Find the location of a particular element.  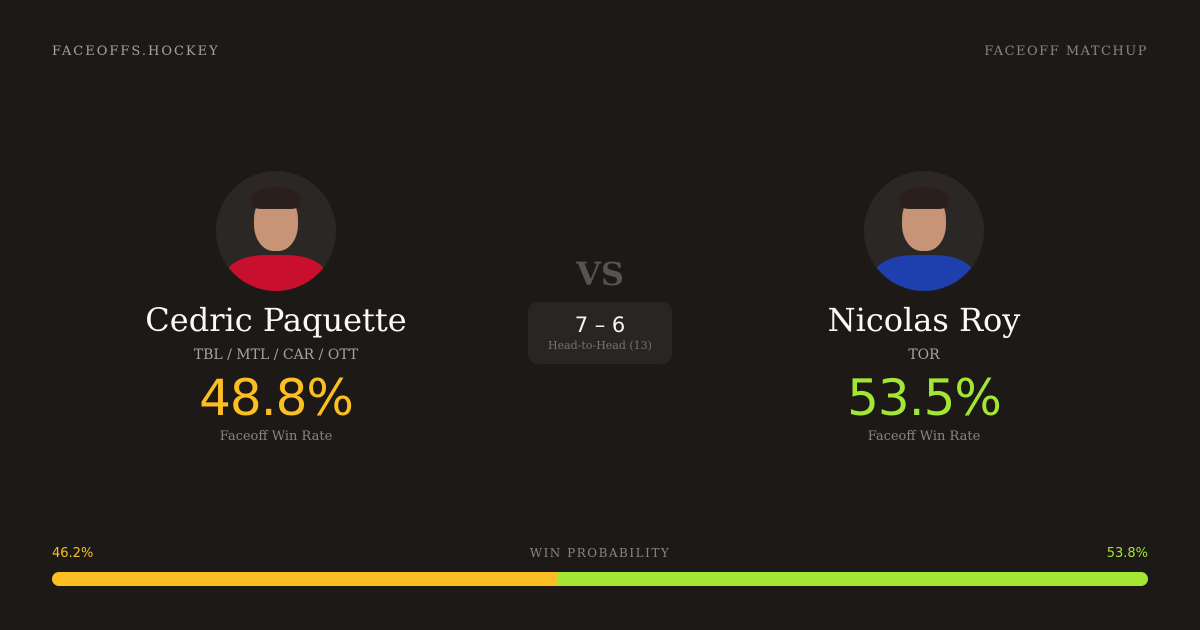

brand-logo-text: FACEOFFS.HOCKEY is located at coordinates (136, 51).